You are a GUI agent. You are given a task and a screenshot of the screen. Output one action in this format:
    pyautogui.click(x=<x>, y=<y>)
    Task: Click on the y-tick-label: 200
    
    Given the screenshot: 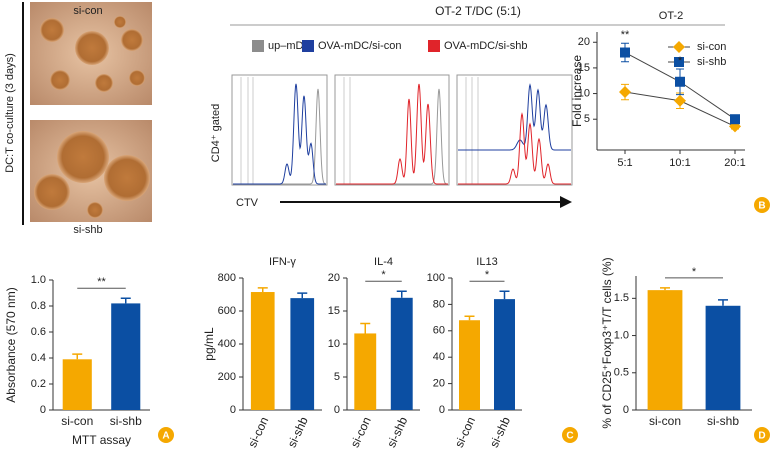 What is the action you would take?
    pyautogui.click(x=227, y=377)
    